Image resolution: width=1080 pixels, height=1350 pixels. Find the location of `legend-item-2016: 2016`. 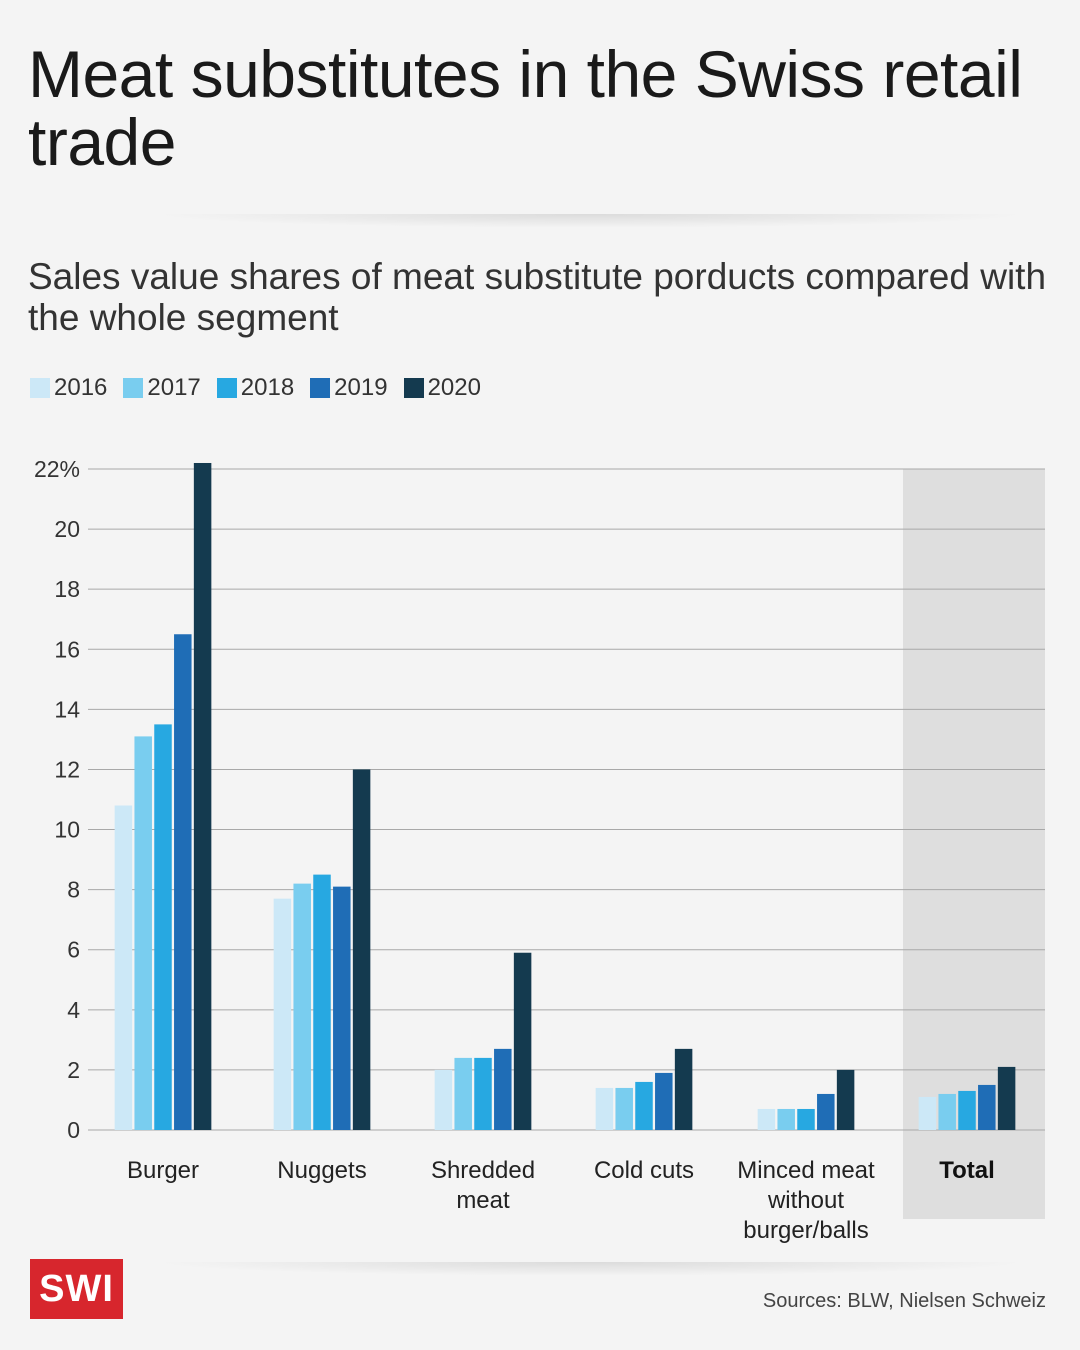

legend-item-2016: 2016 is located at coordinates (68, 388).